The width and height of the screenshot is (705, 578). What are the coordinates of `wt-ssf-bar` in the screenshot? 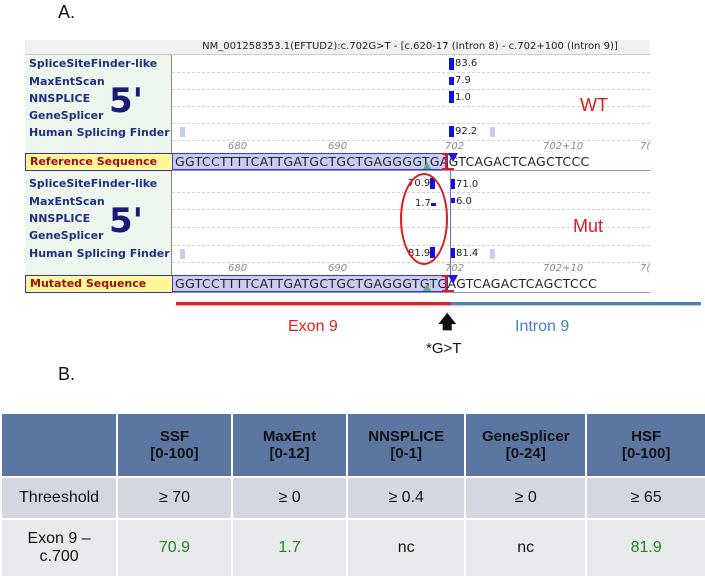 It's located at (451, 64).